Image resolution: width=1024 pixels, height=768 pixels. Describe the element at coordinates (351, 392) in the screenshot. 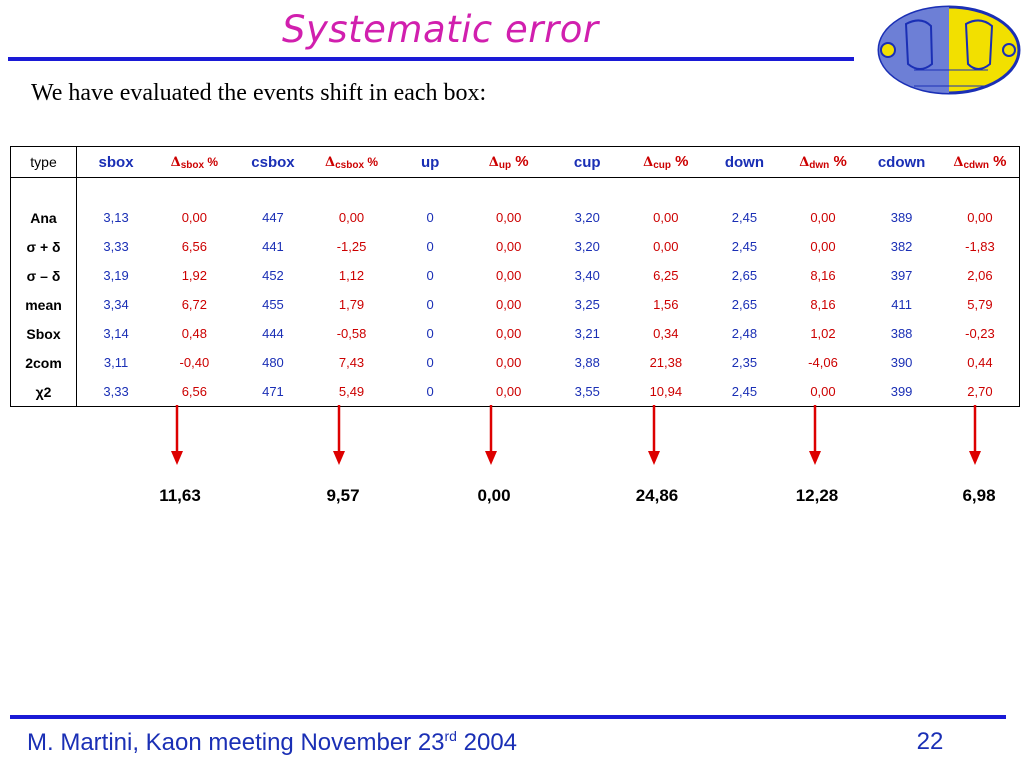

I see `table-cell: 5,49` at that location.